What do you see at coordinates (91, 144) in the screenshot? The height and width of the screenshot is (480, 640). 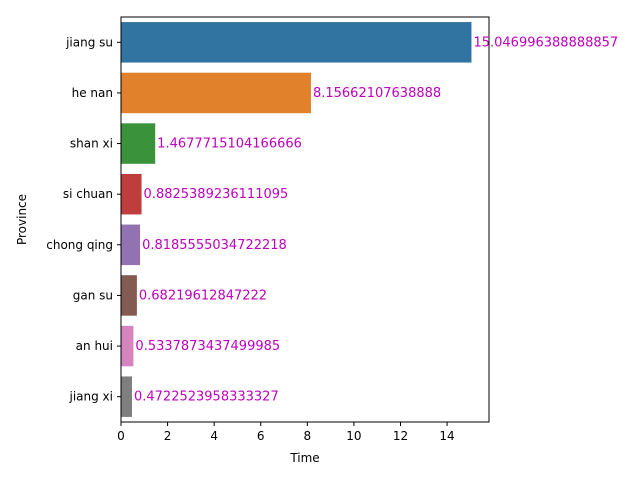 I see `y-tick-label: shan xi` at bounding box center [91, 144].